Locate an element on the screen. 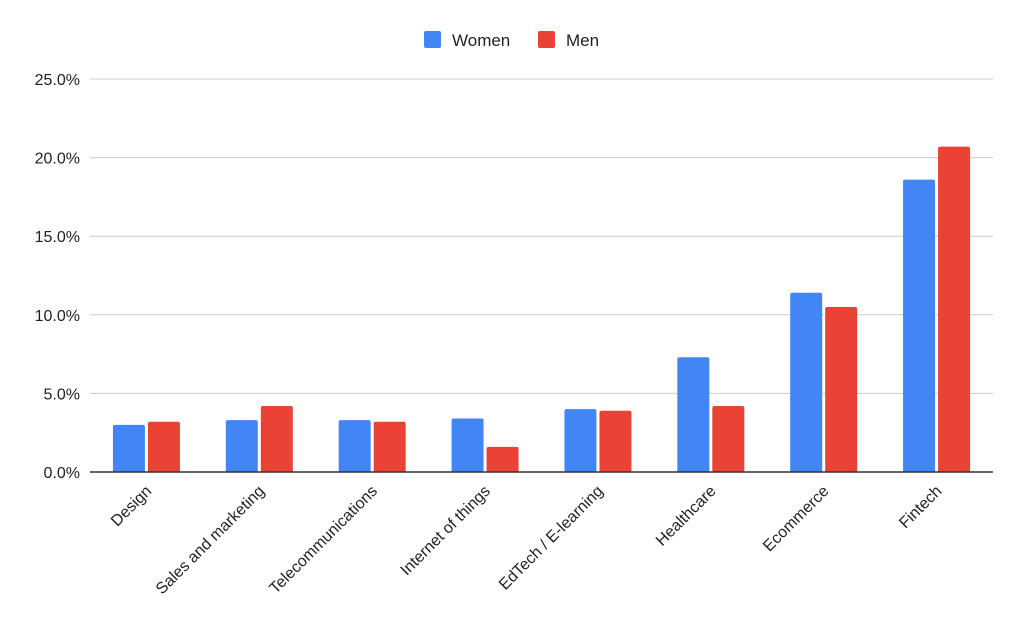 This screenshot has height=633, width=1024. y-tick-label: 0.0% is located at coordinates (62, 473).